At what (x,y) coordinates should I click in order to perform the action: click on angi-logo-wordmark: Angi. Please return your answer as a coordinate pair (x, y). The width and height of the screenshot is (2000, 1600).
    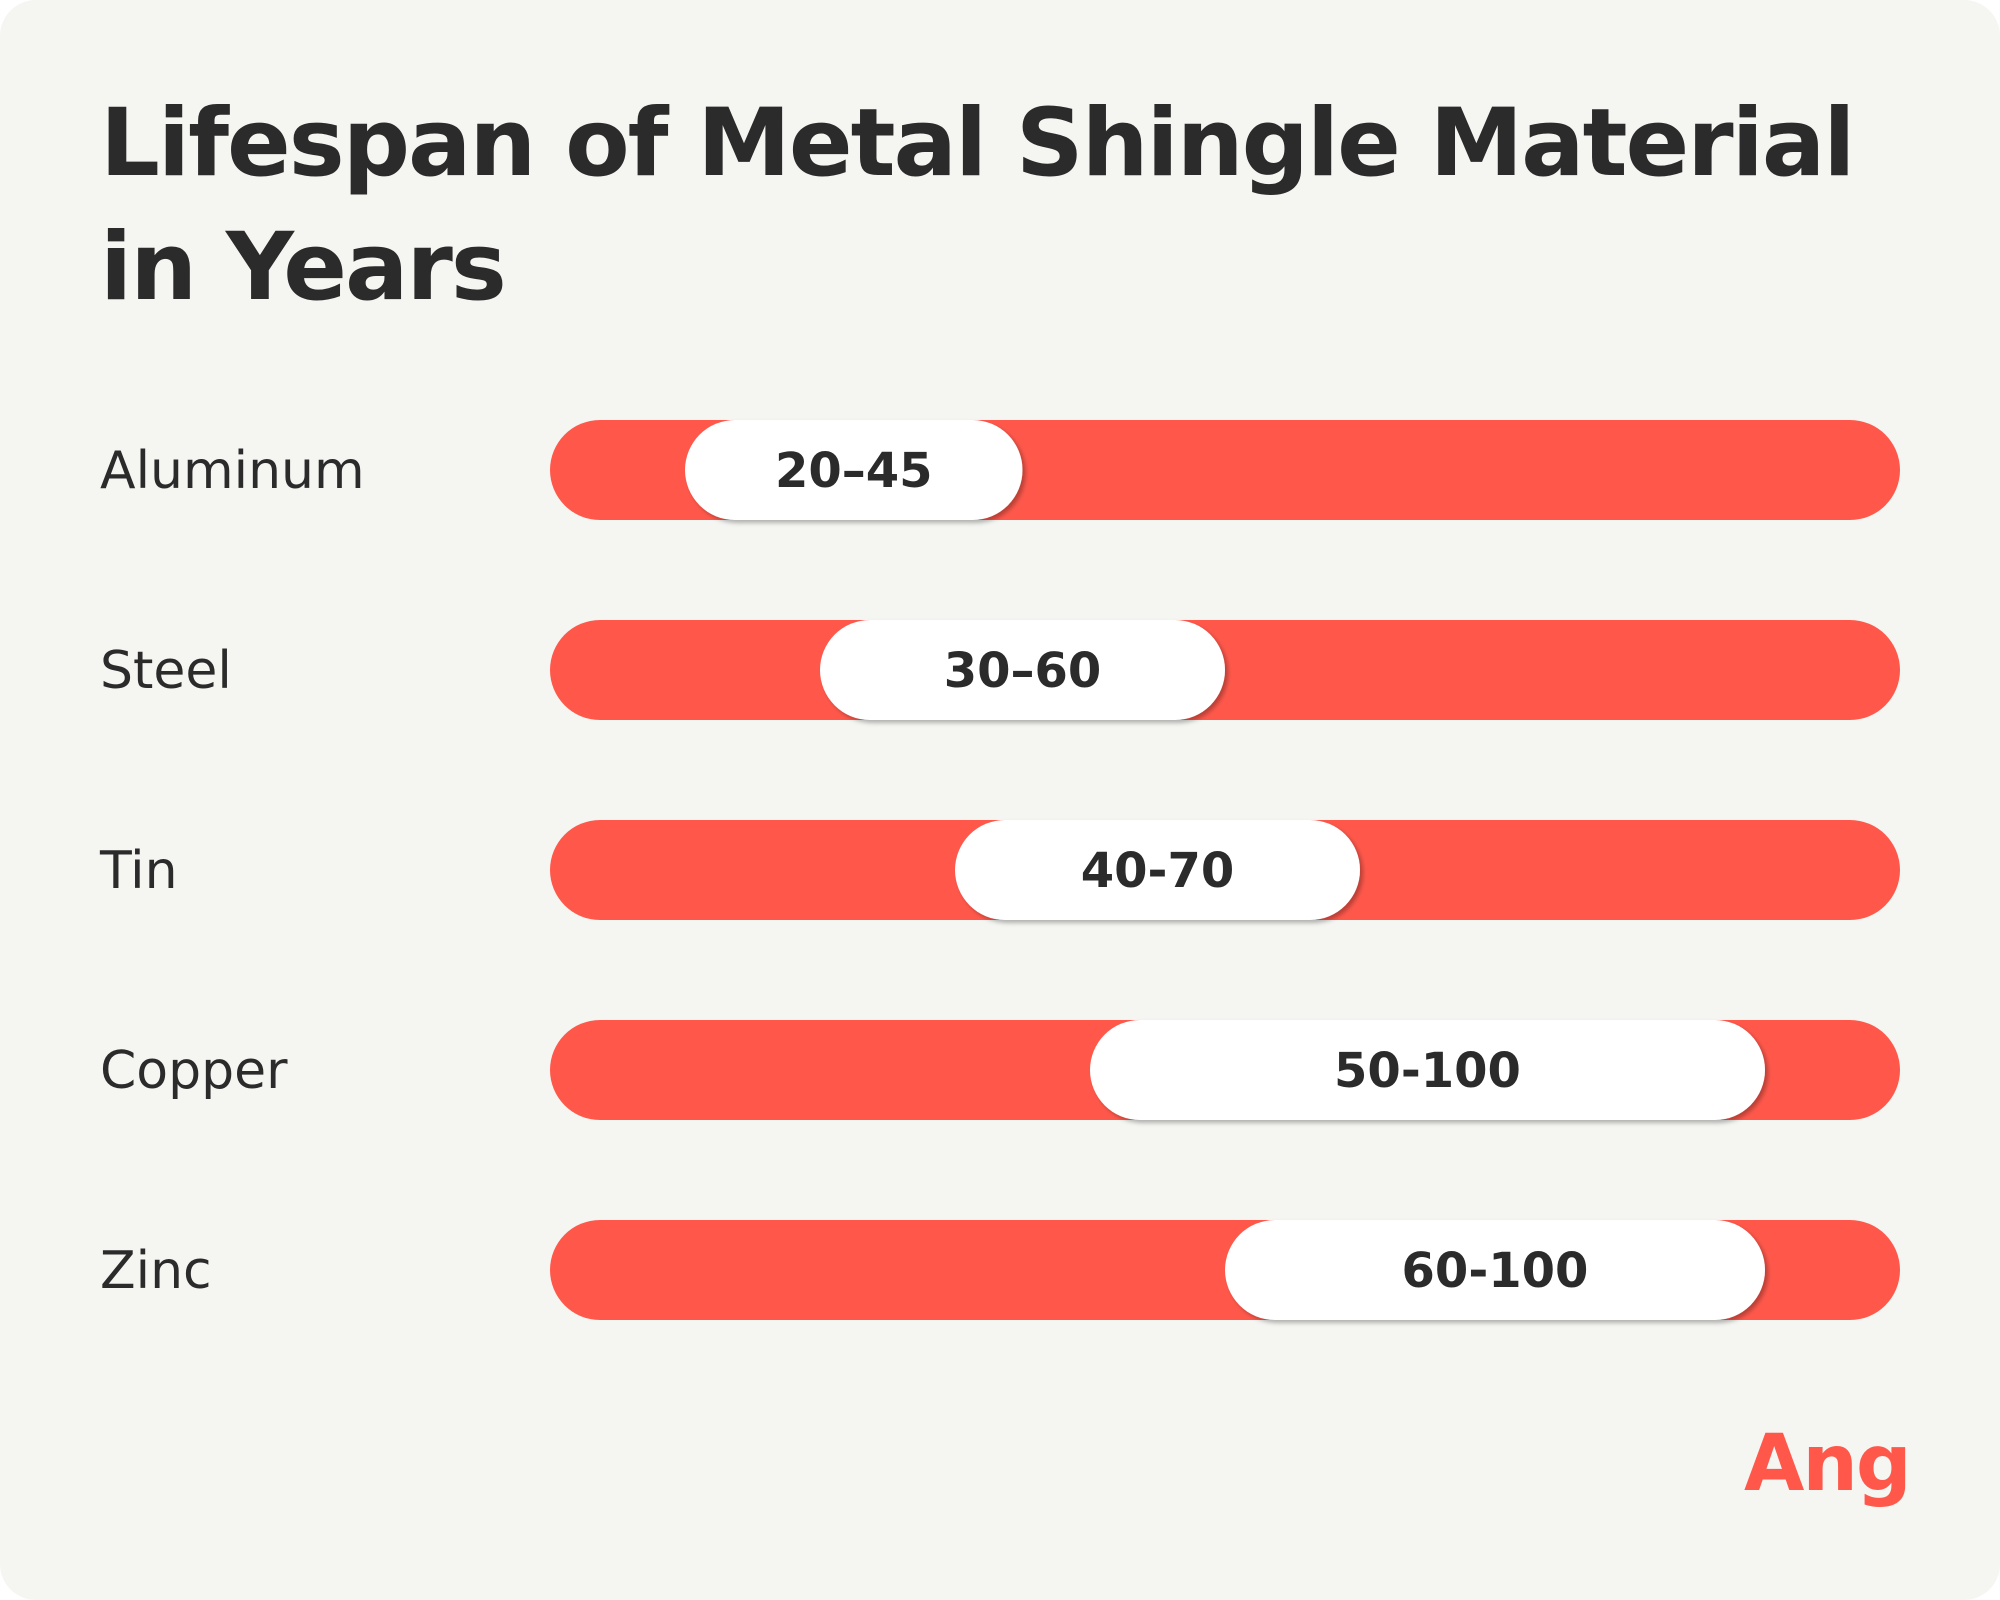
    Looking at the image, I should click on (1827, 1464).